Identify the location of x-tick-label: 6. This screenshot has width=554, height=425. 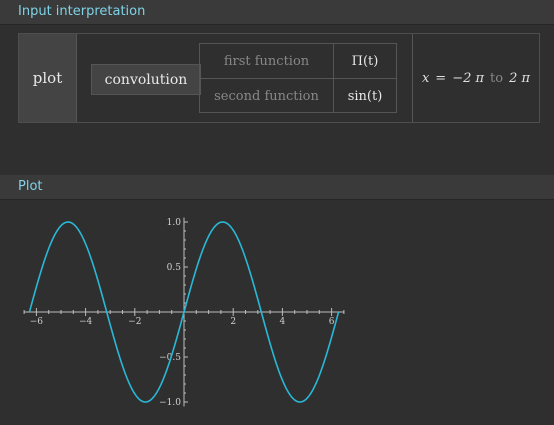
(332, 322).